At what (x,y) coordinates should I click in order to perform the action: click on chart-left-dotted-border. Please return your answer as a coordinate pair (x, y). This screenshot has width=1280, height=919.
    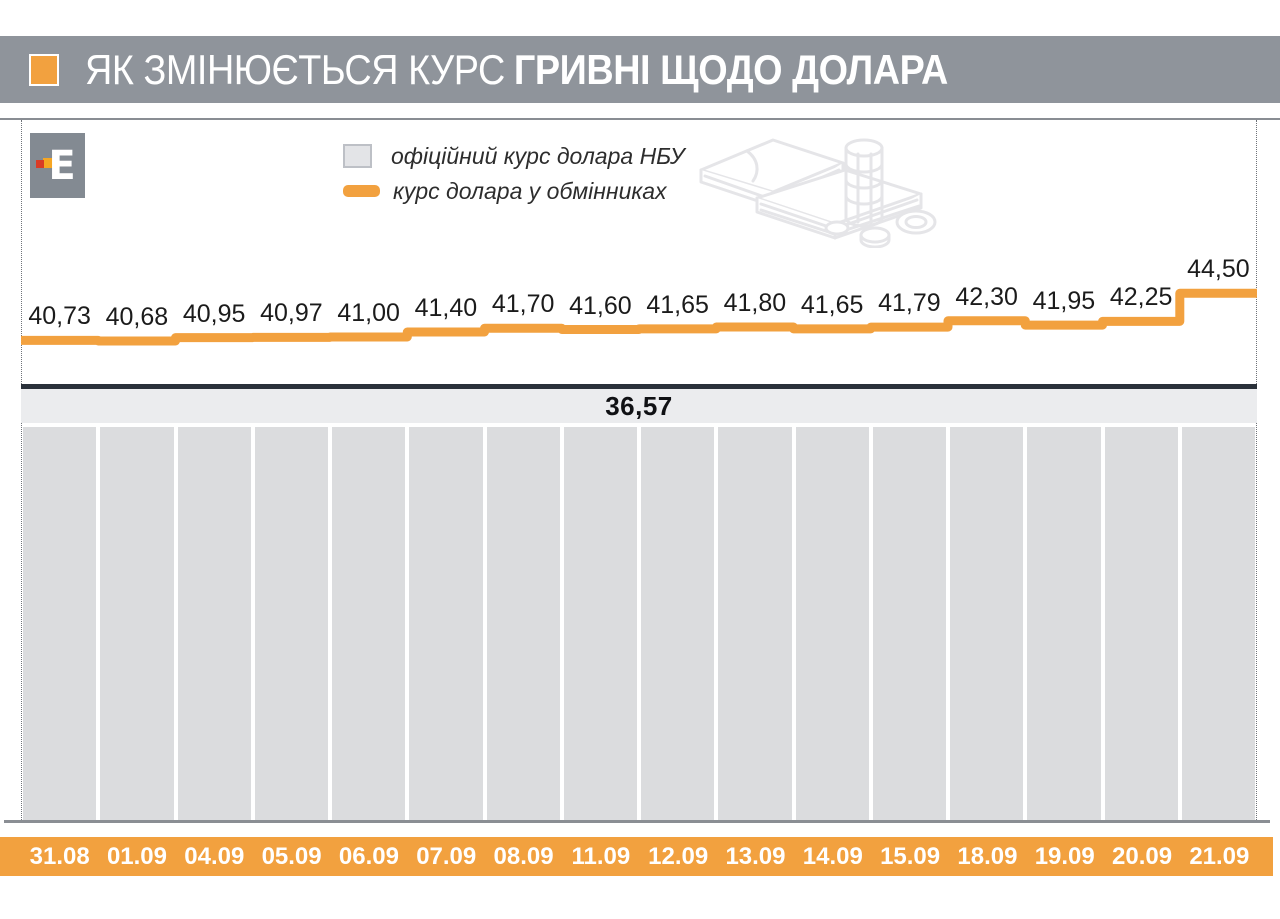
    Looking at the image, I should click on (21, 470).